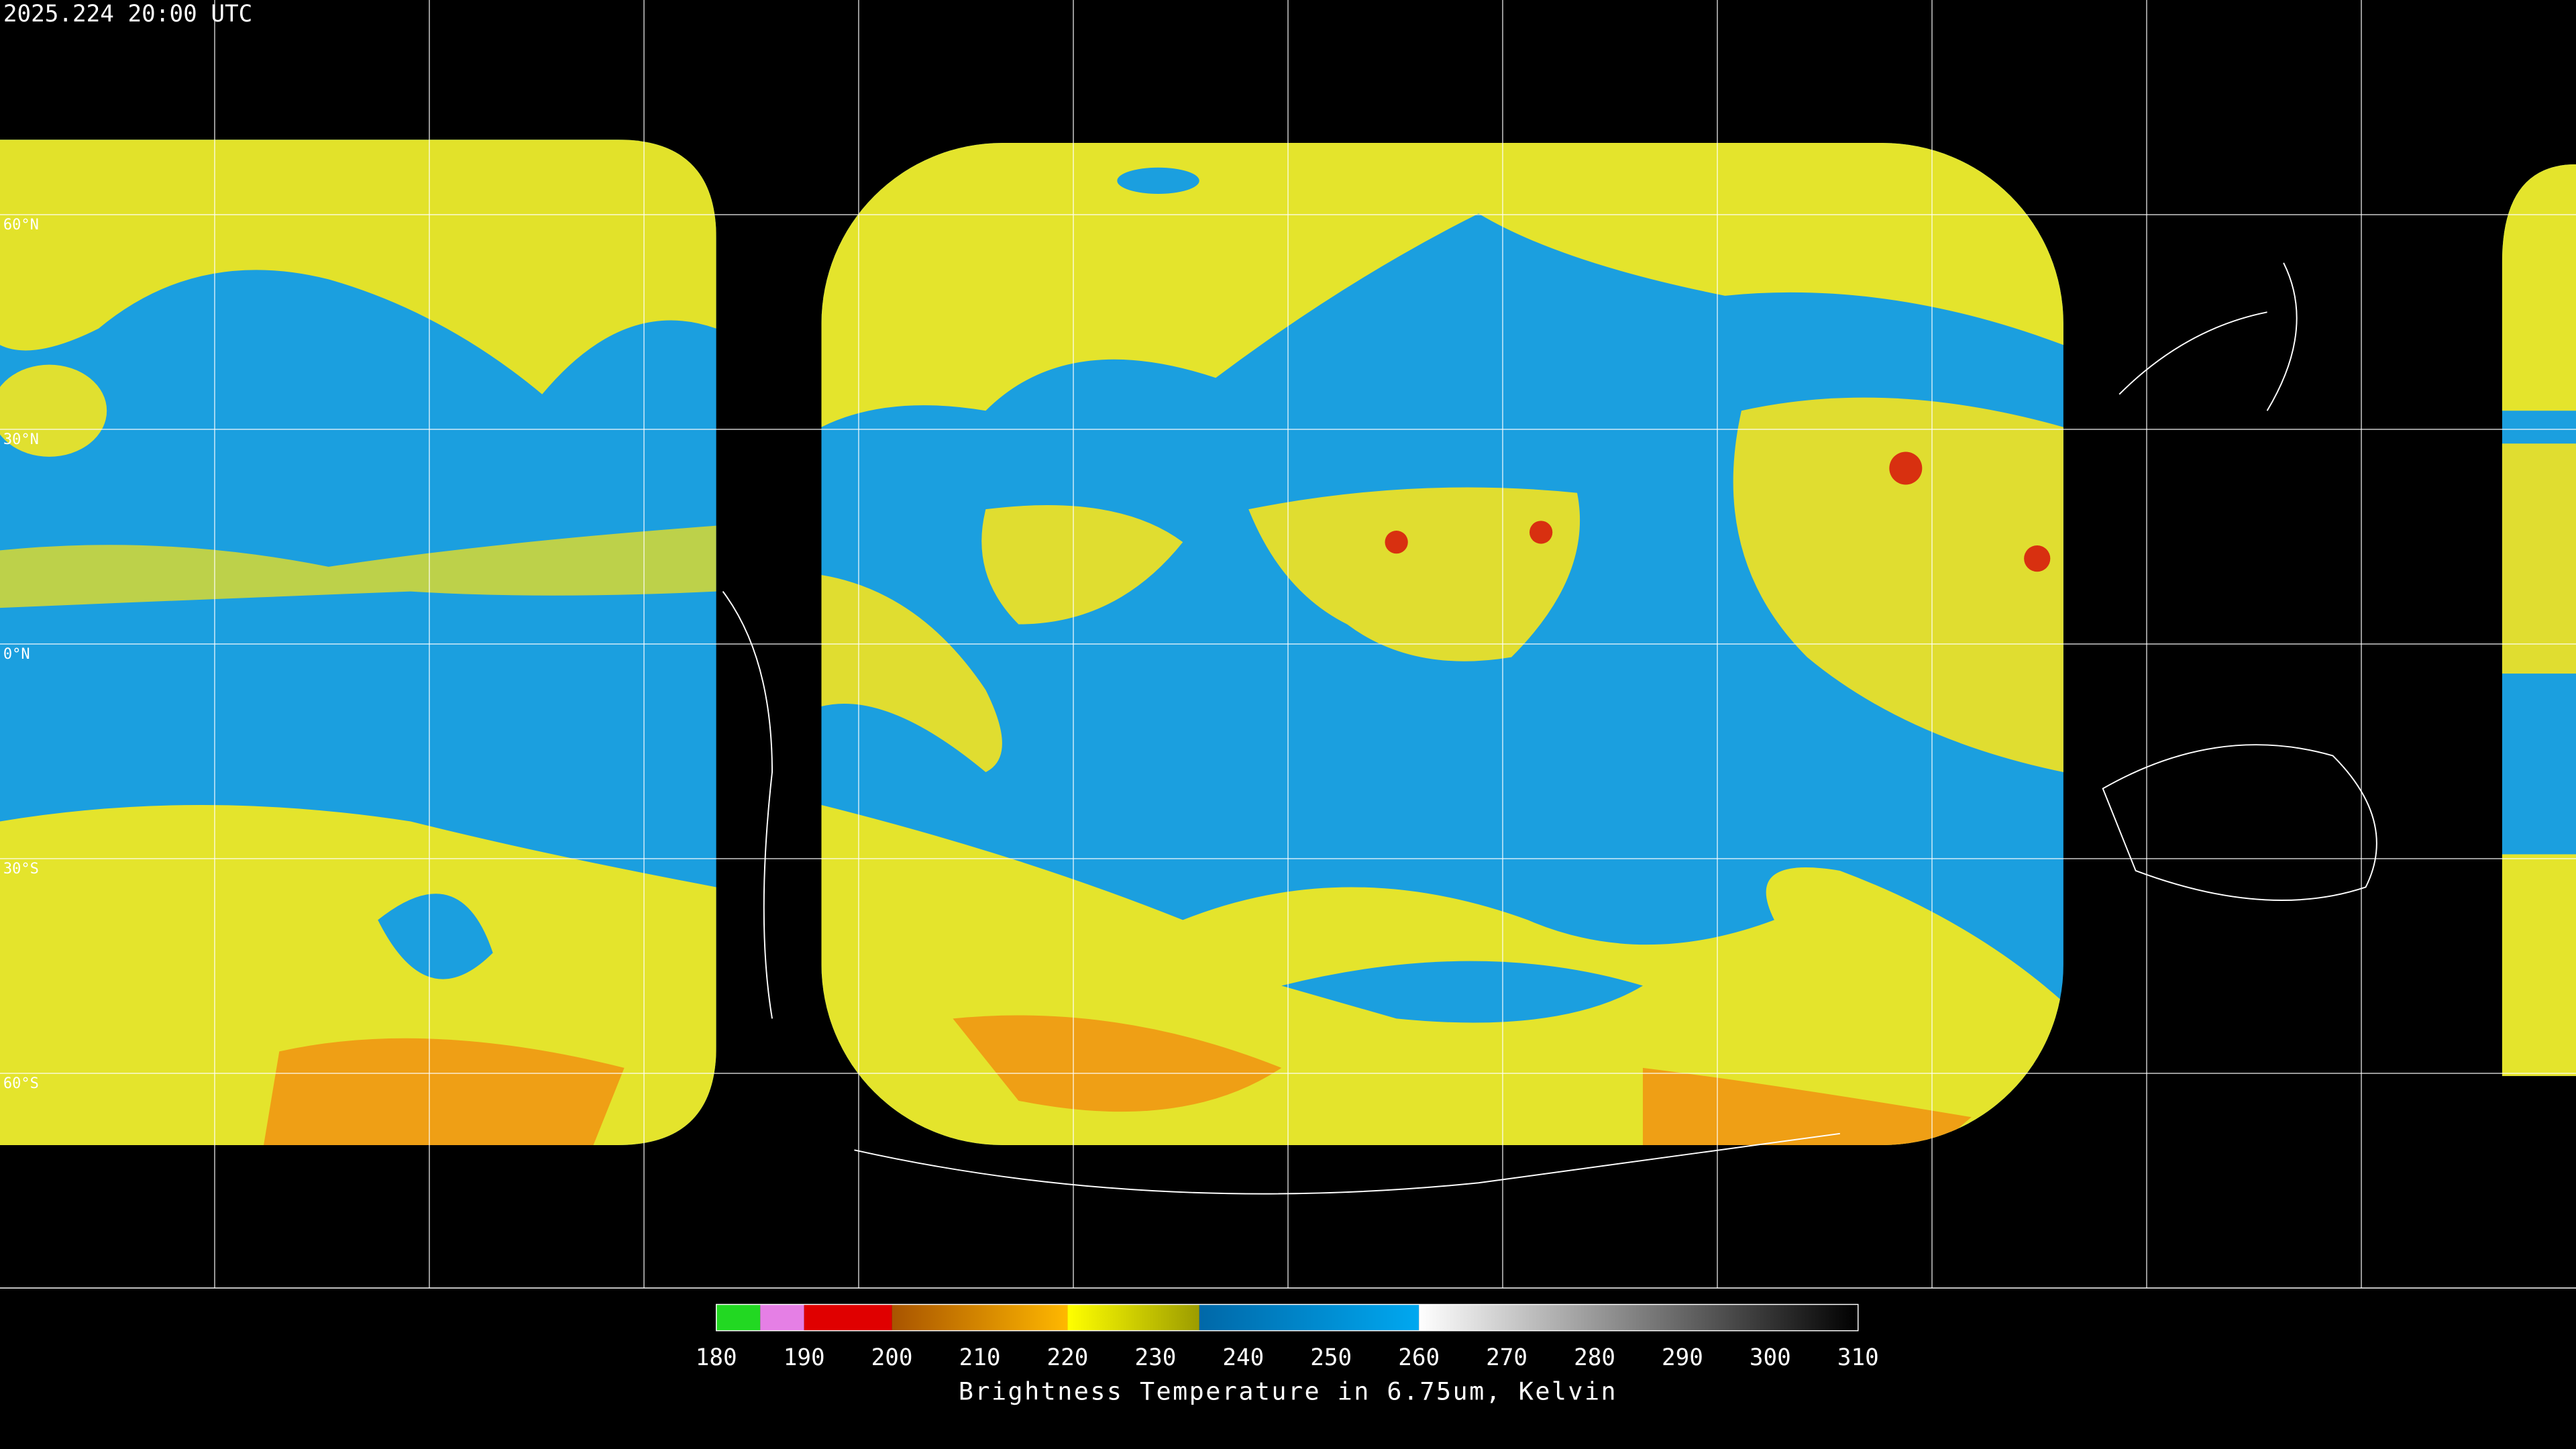  What do you see at coordinates (21, 439) in the screenshot?
I see `lat-label: 30°N` at bounding box center [21, 439].